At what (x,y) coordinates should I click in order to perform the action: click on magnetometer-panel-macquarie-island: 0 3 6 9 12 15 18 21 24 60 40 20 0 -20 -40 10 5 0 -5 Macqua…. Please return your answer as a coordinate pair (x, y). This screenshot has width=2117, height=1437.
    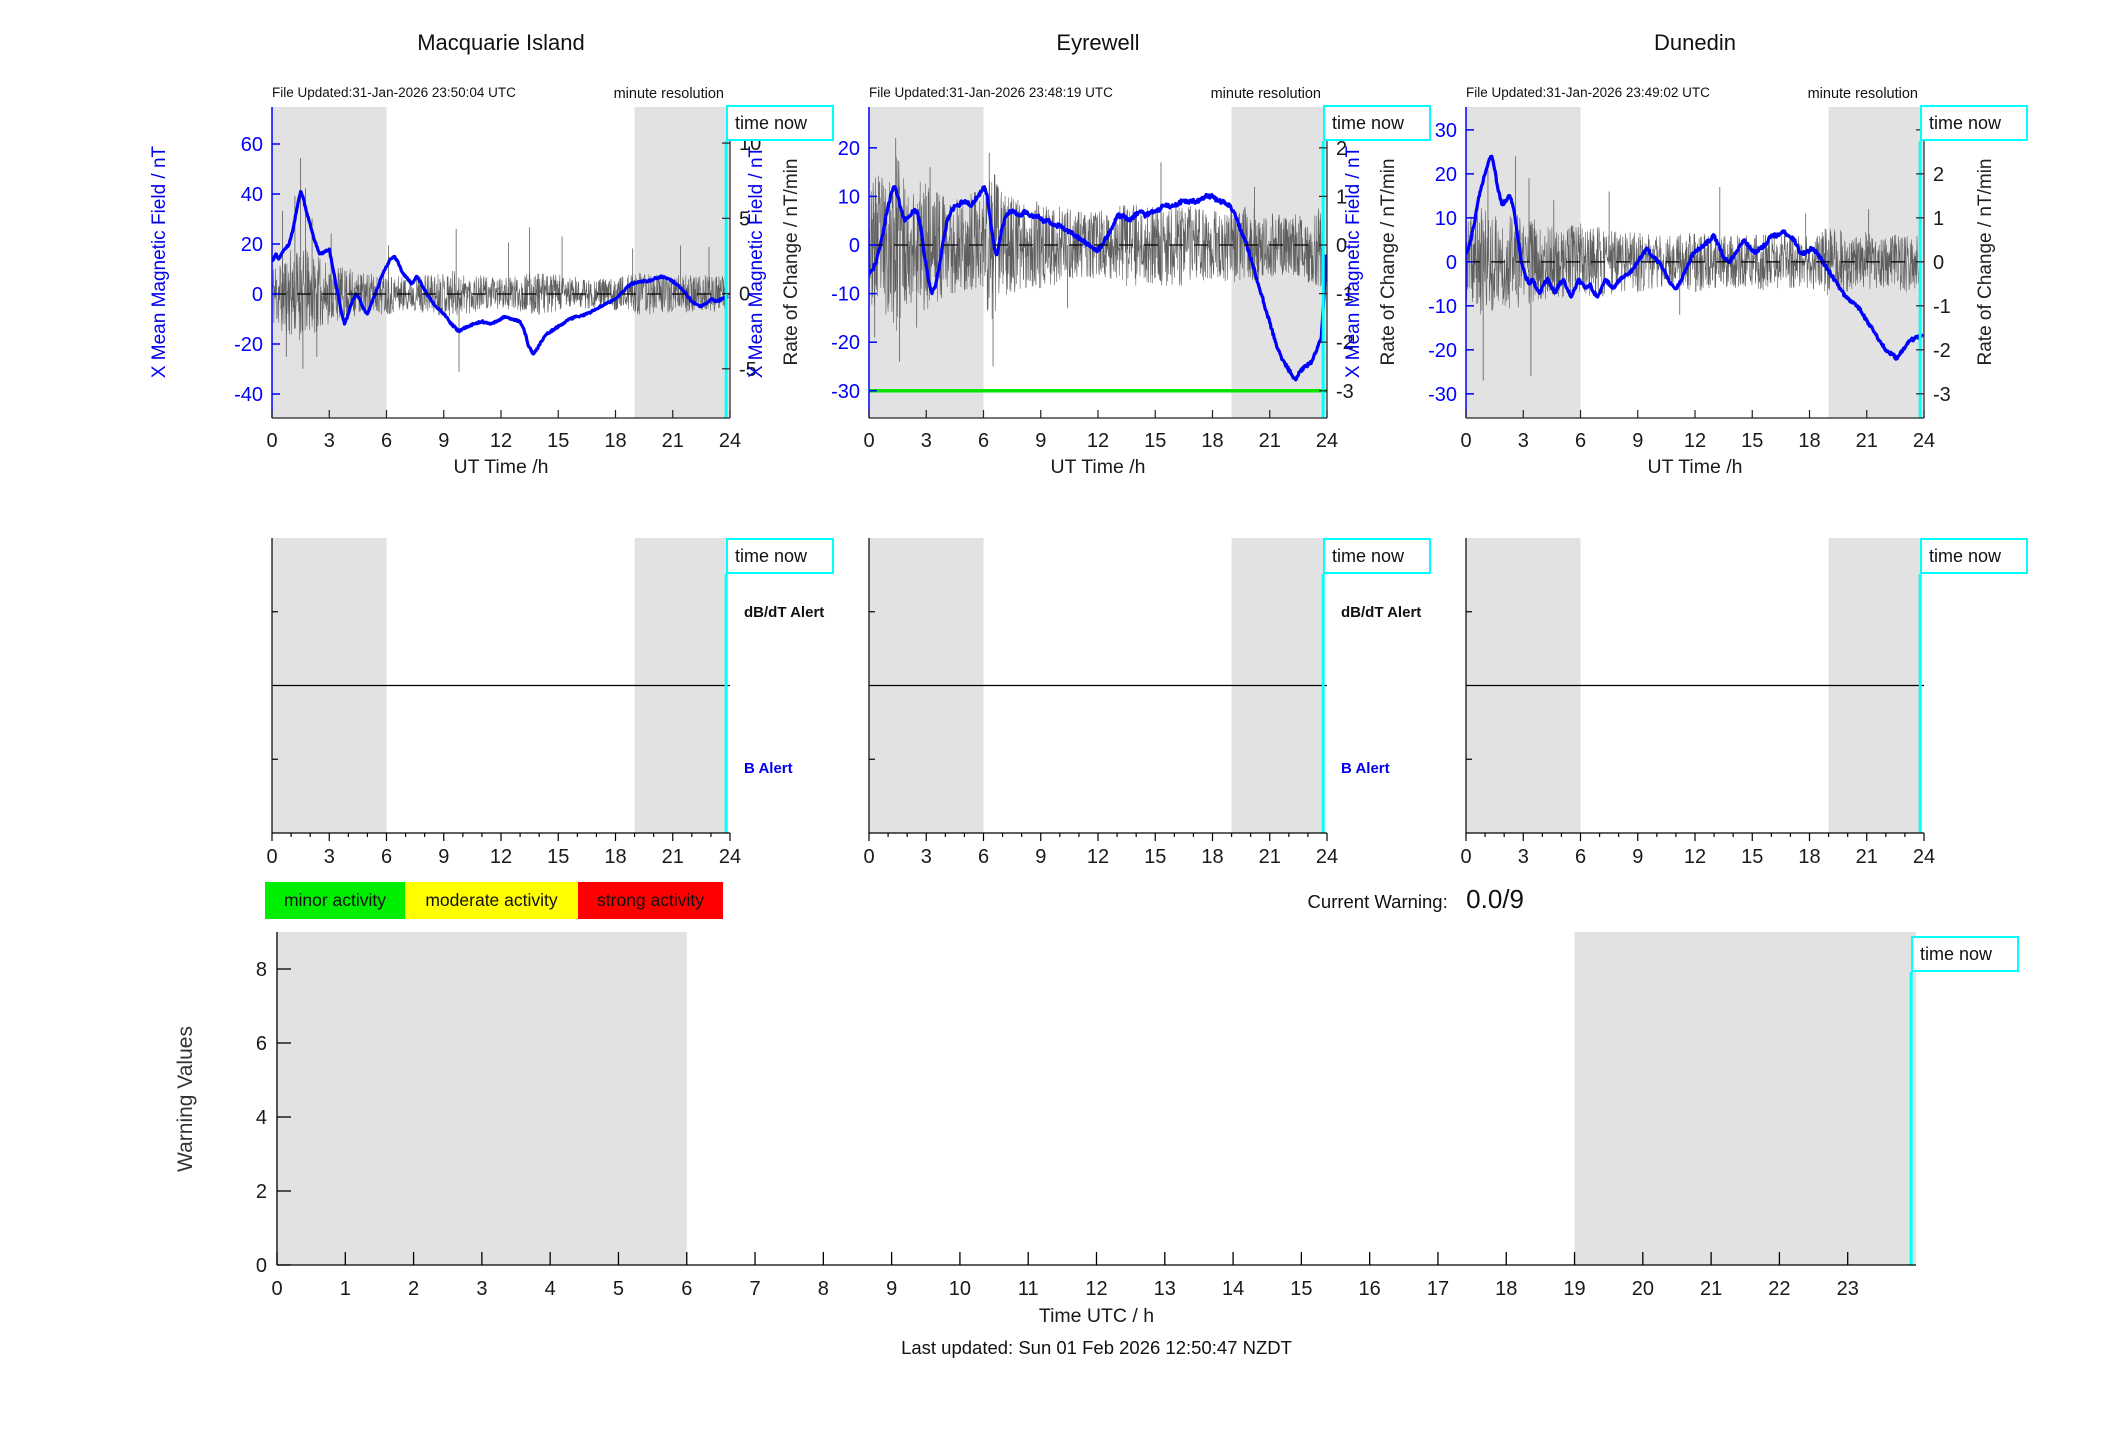
    Looking at the image, I should click on (500, 260).